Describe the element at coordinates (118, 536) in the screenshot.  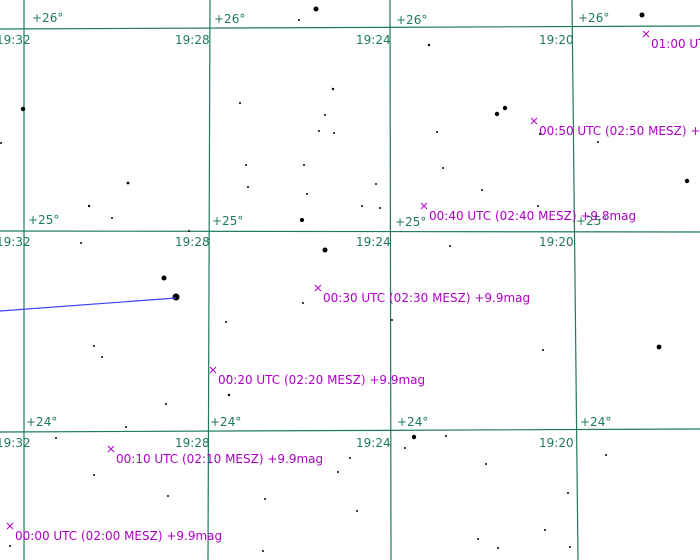
I see `track-time-label: 00:00 UTC (02:00 MESZ) +9.9mag` at that location.